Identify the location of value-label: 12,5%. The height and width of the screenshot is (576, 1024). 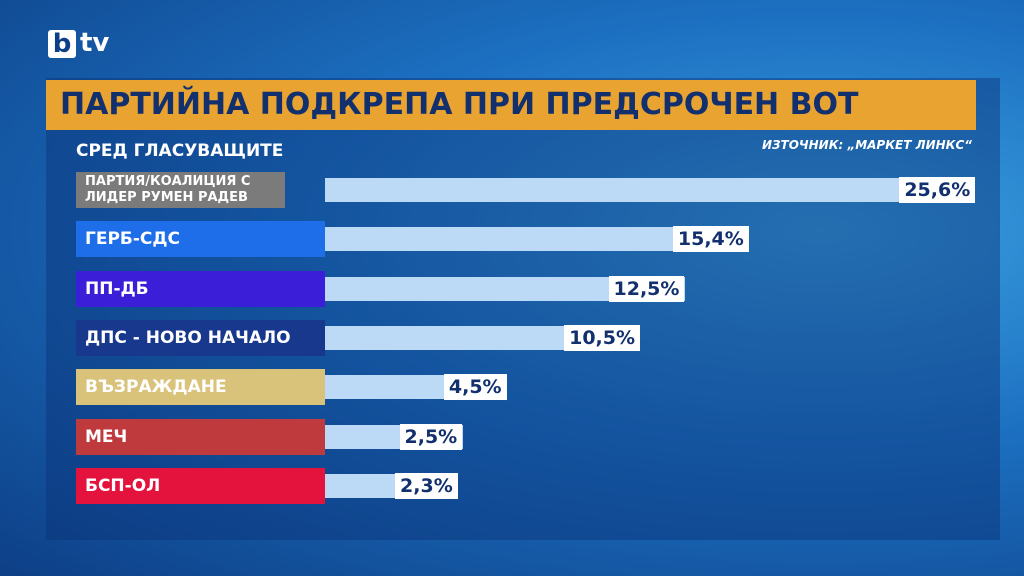
(646, 288).